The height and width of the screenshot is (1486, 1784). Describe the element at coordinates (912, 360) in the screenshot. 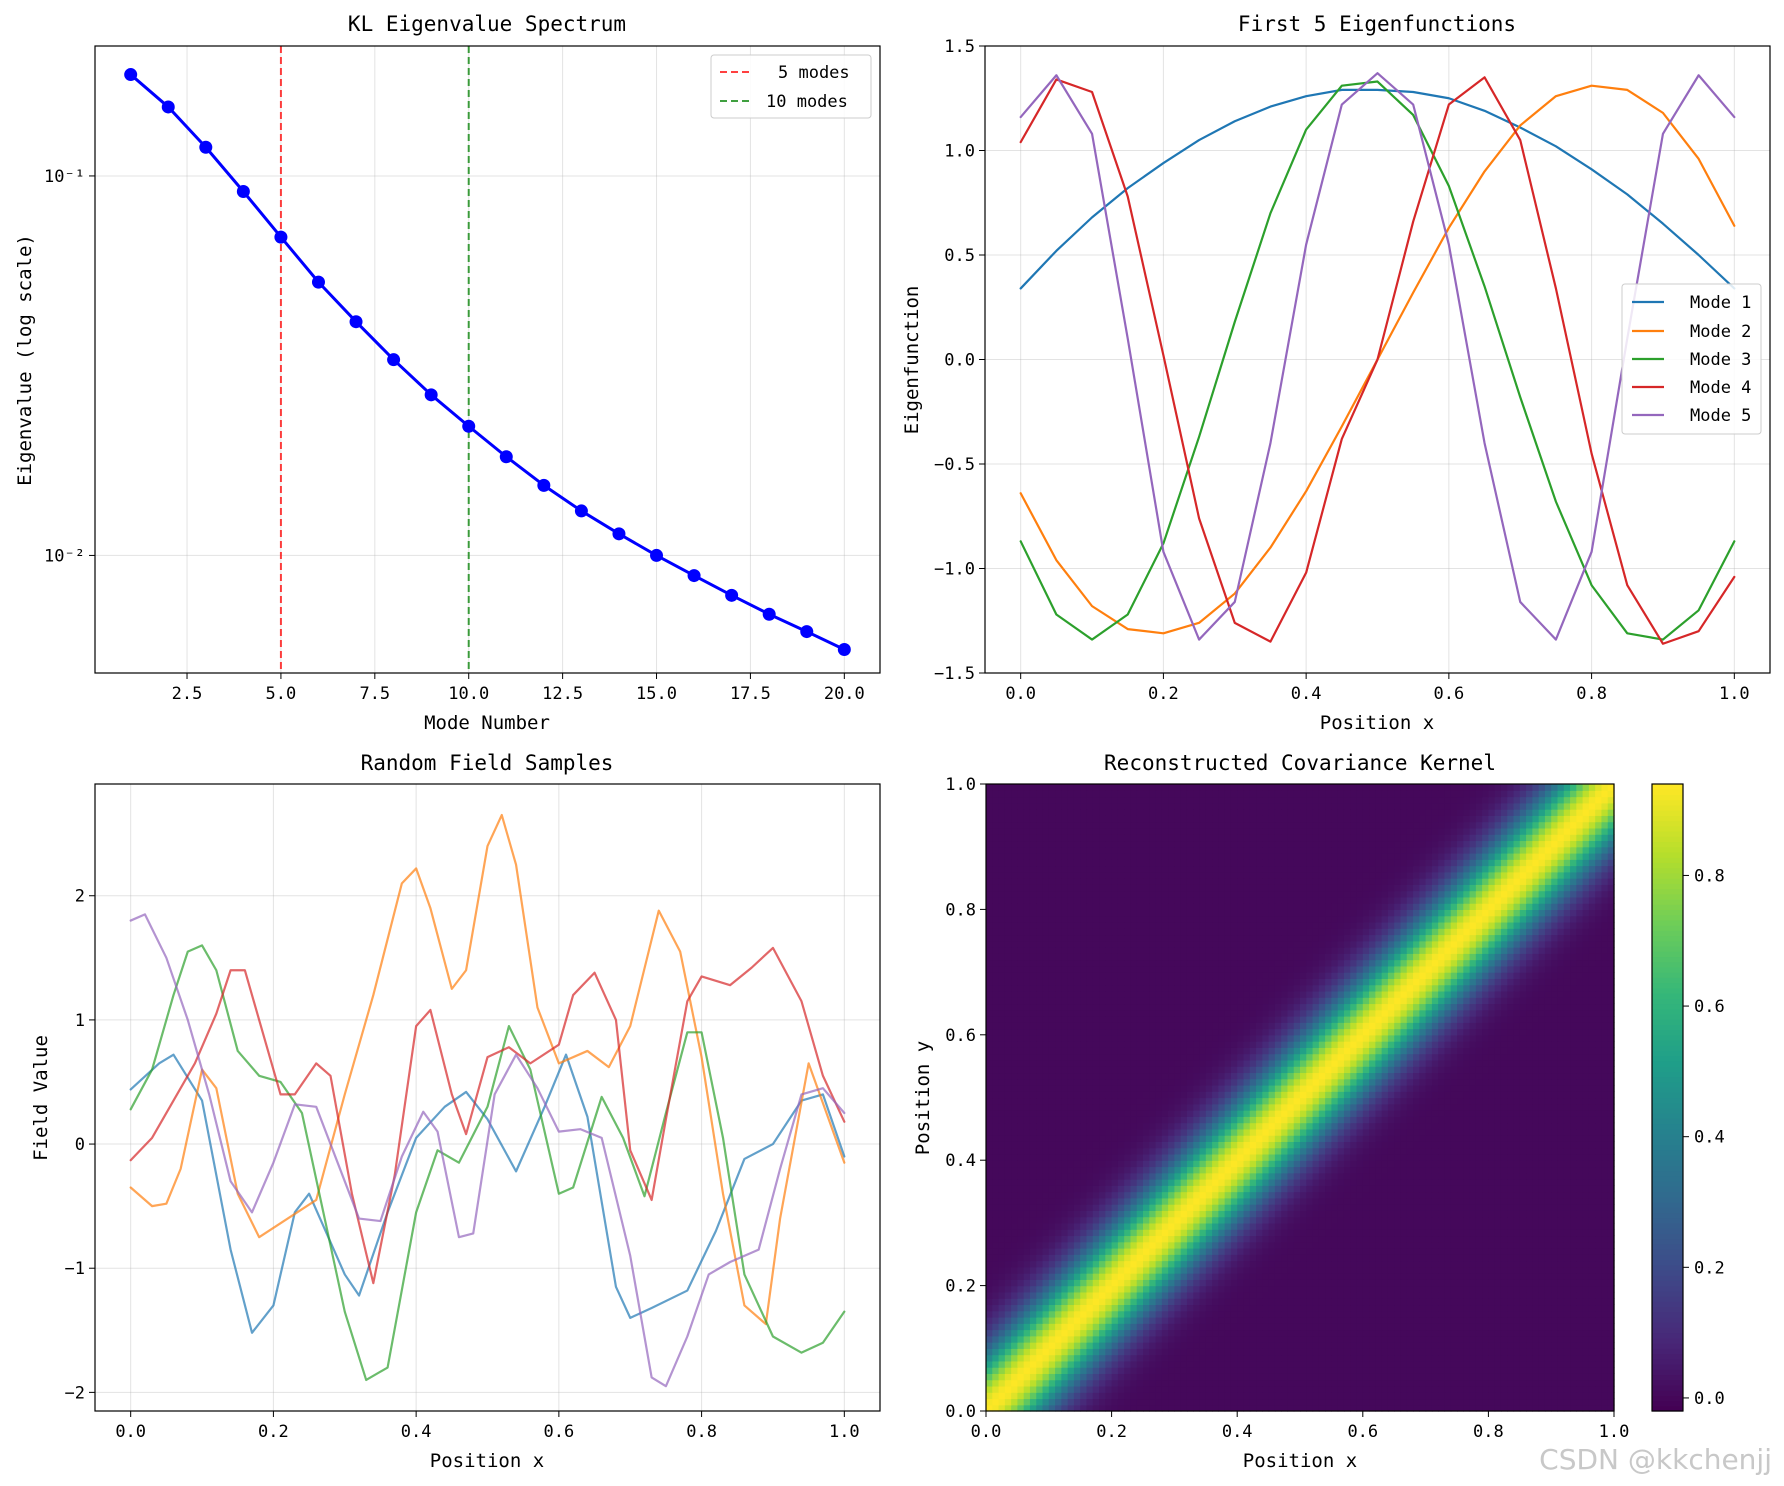

I see `y-axis-label: Eigenfunction` at that location.